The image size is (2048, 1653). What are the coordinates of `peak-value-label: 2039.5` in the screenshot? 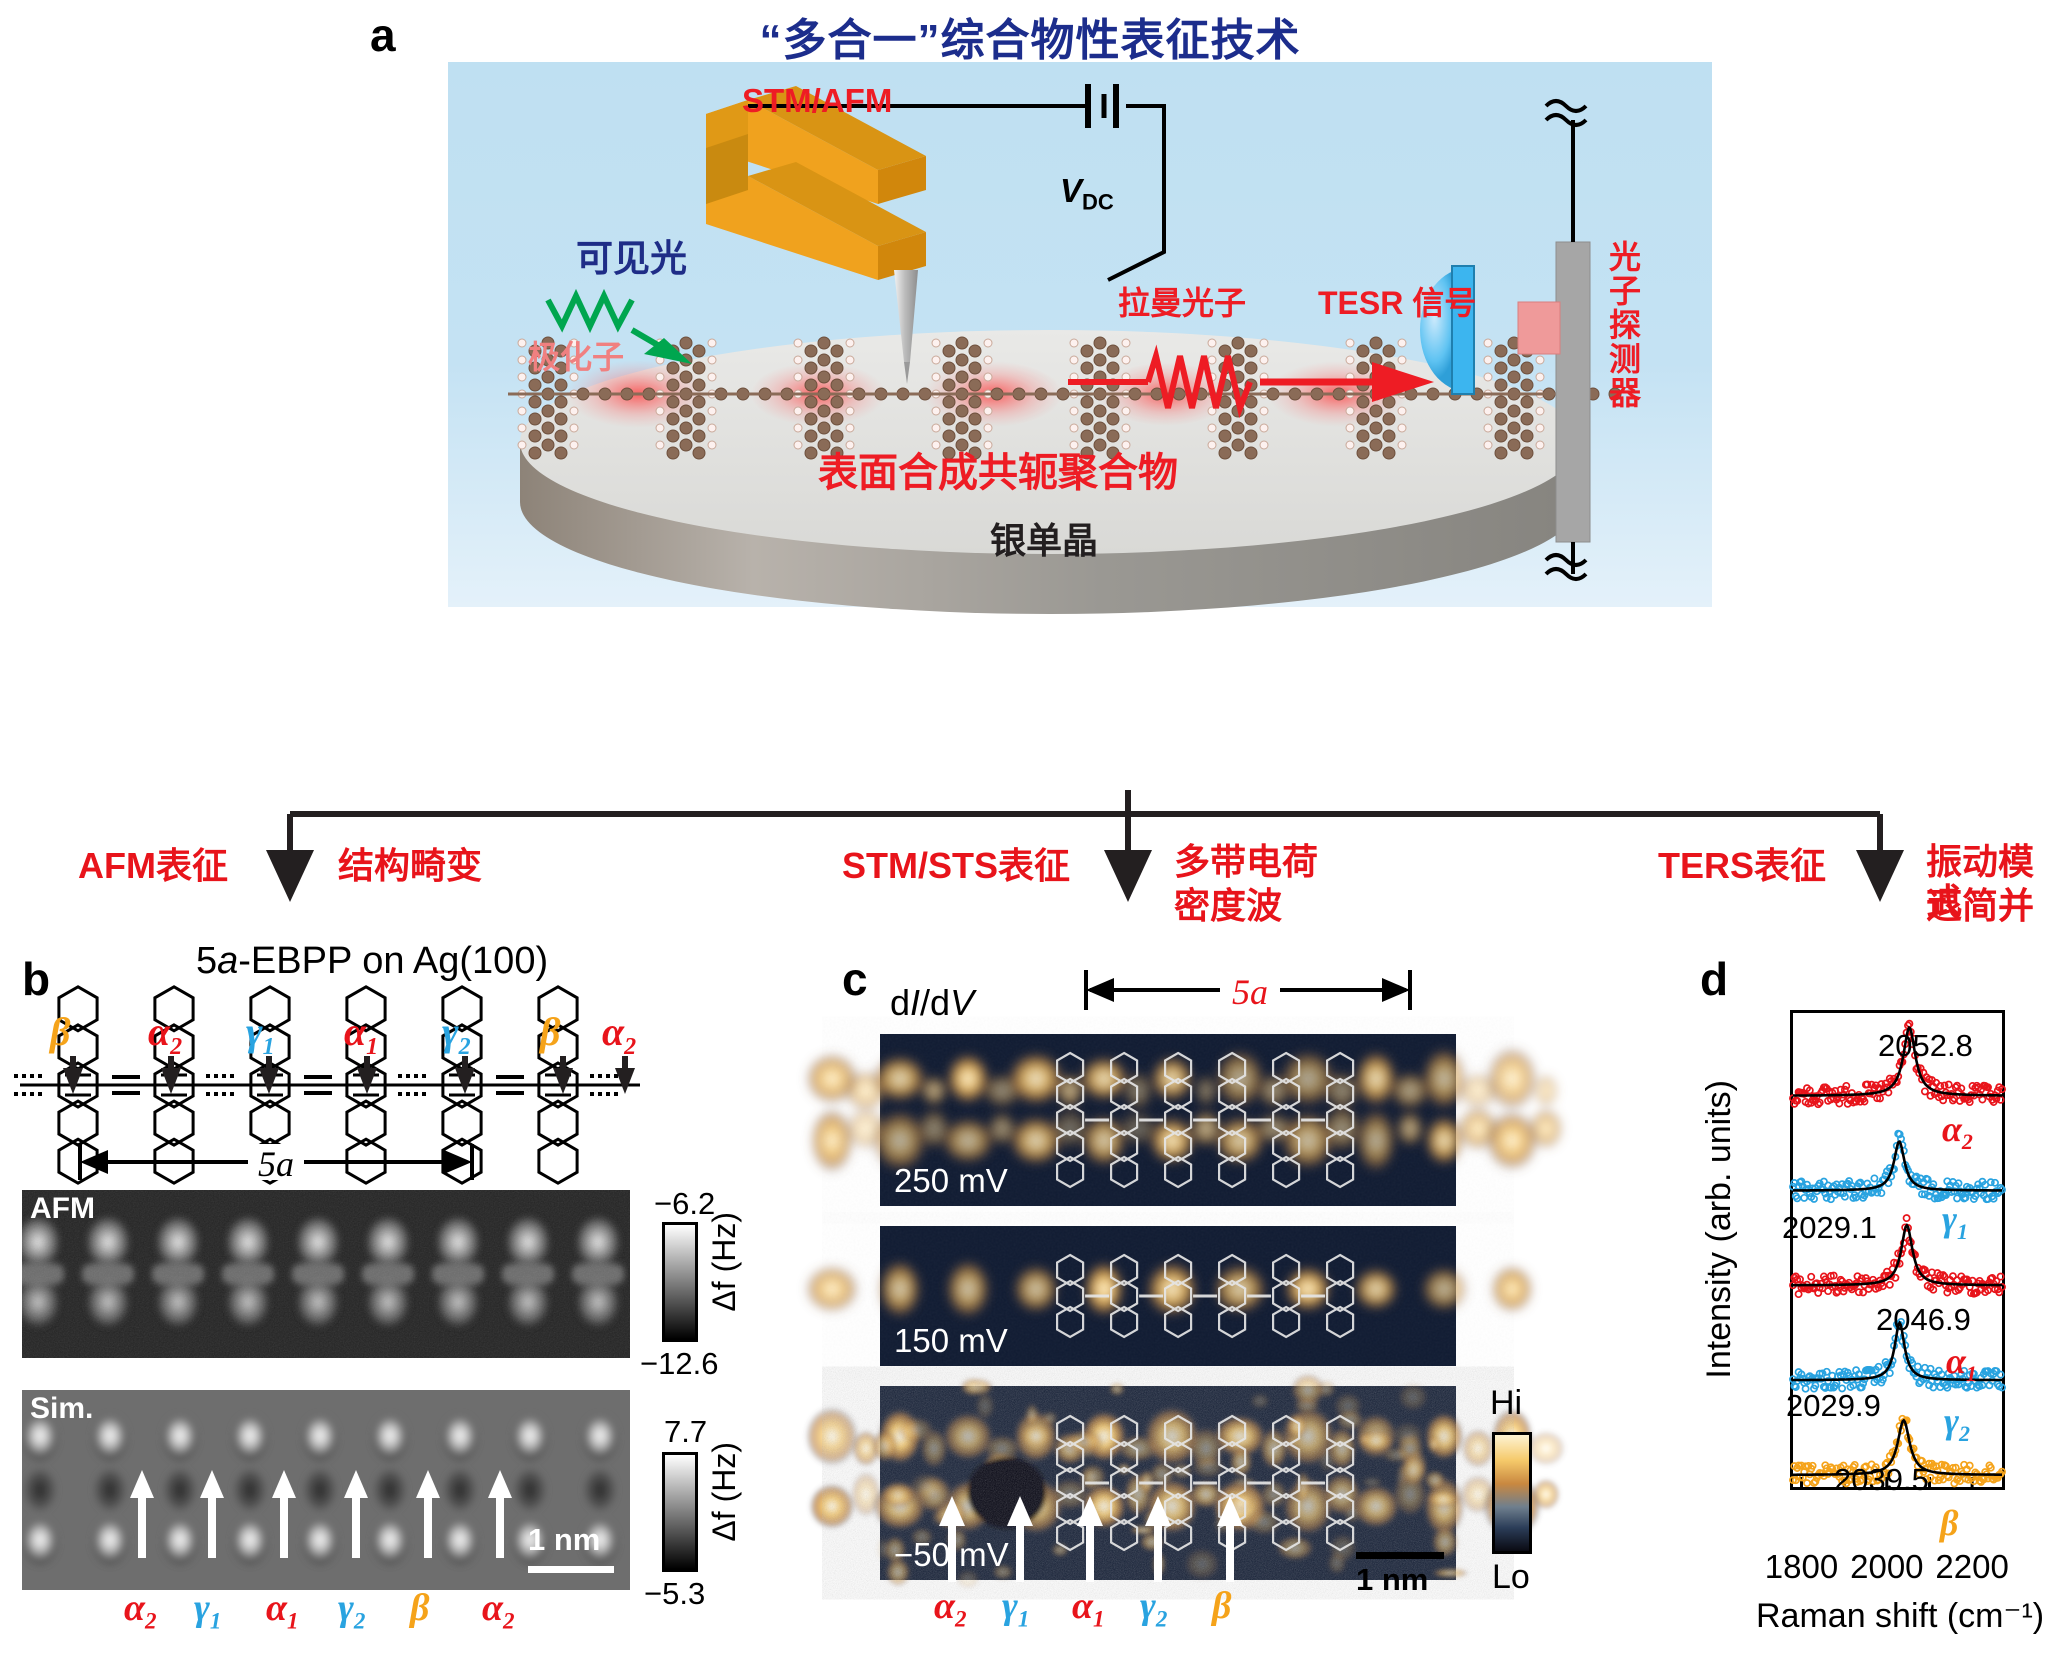 It's located at (1881, 1479).